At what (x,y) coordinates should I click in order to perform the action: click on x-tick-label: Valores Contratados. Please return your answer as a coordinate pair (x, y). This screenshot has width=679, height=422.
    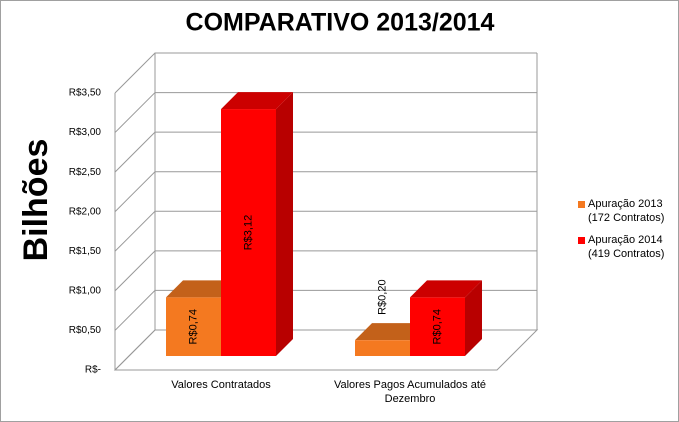
    Looking at the image, I should click on (221, 385).